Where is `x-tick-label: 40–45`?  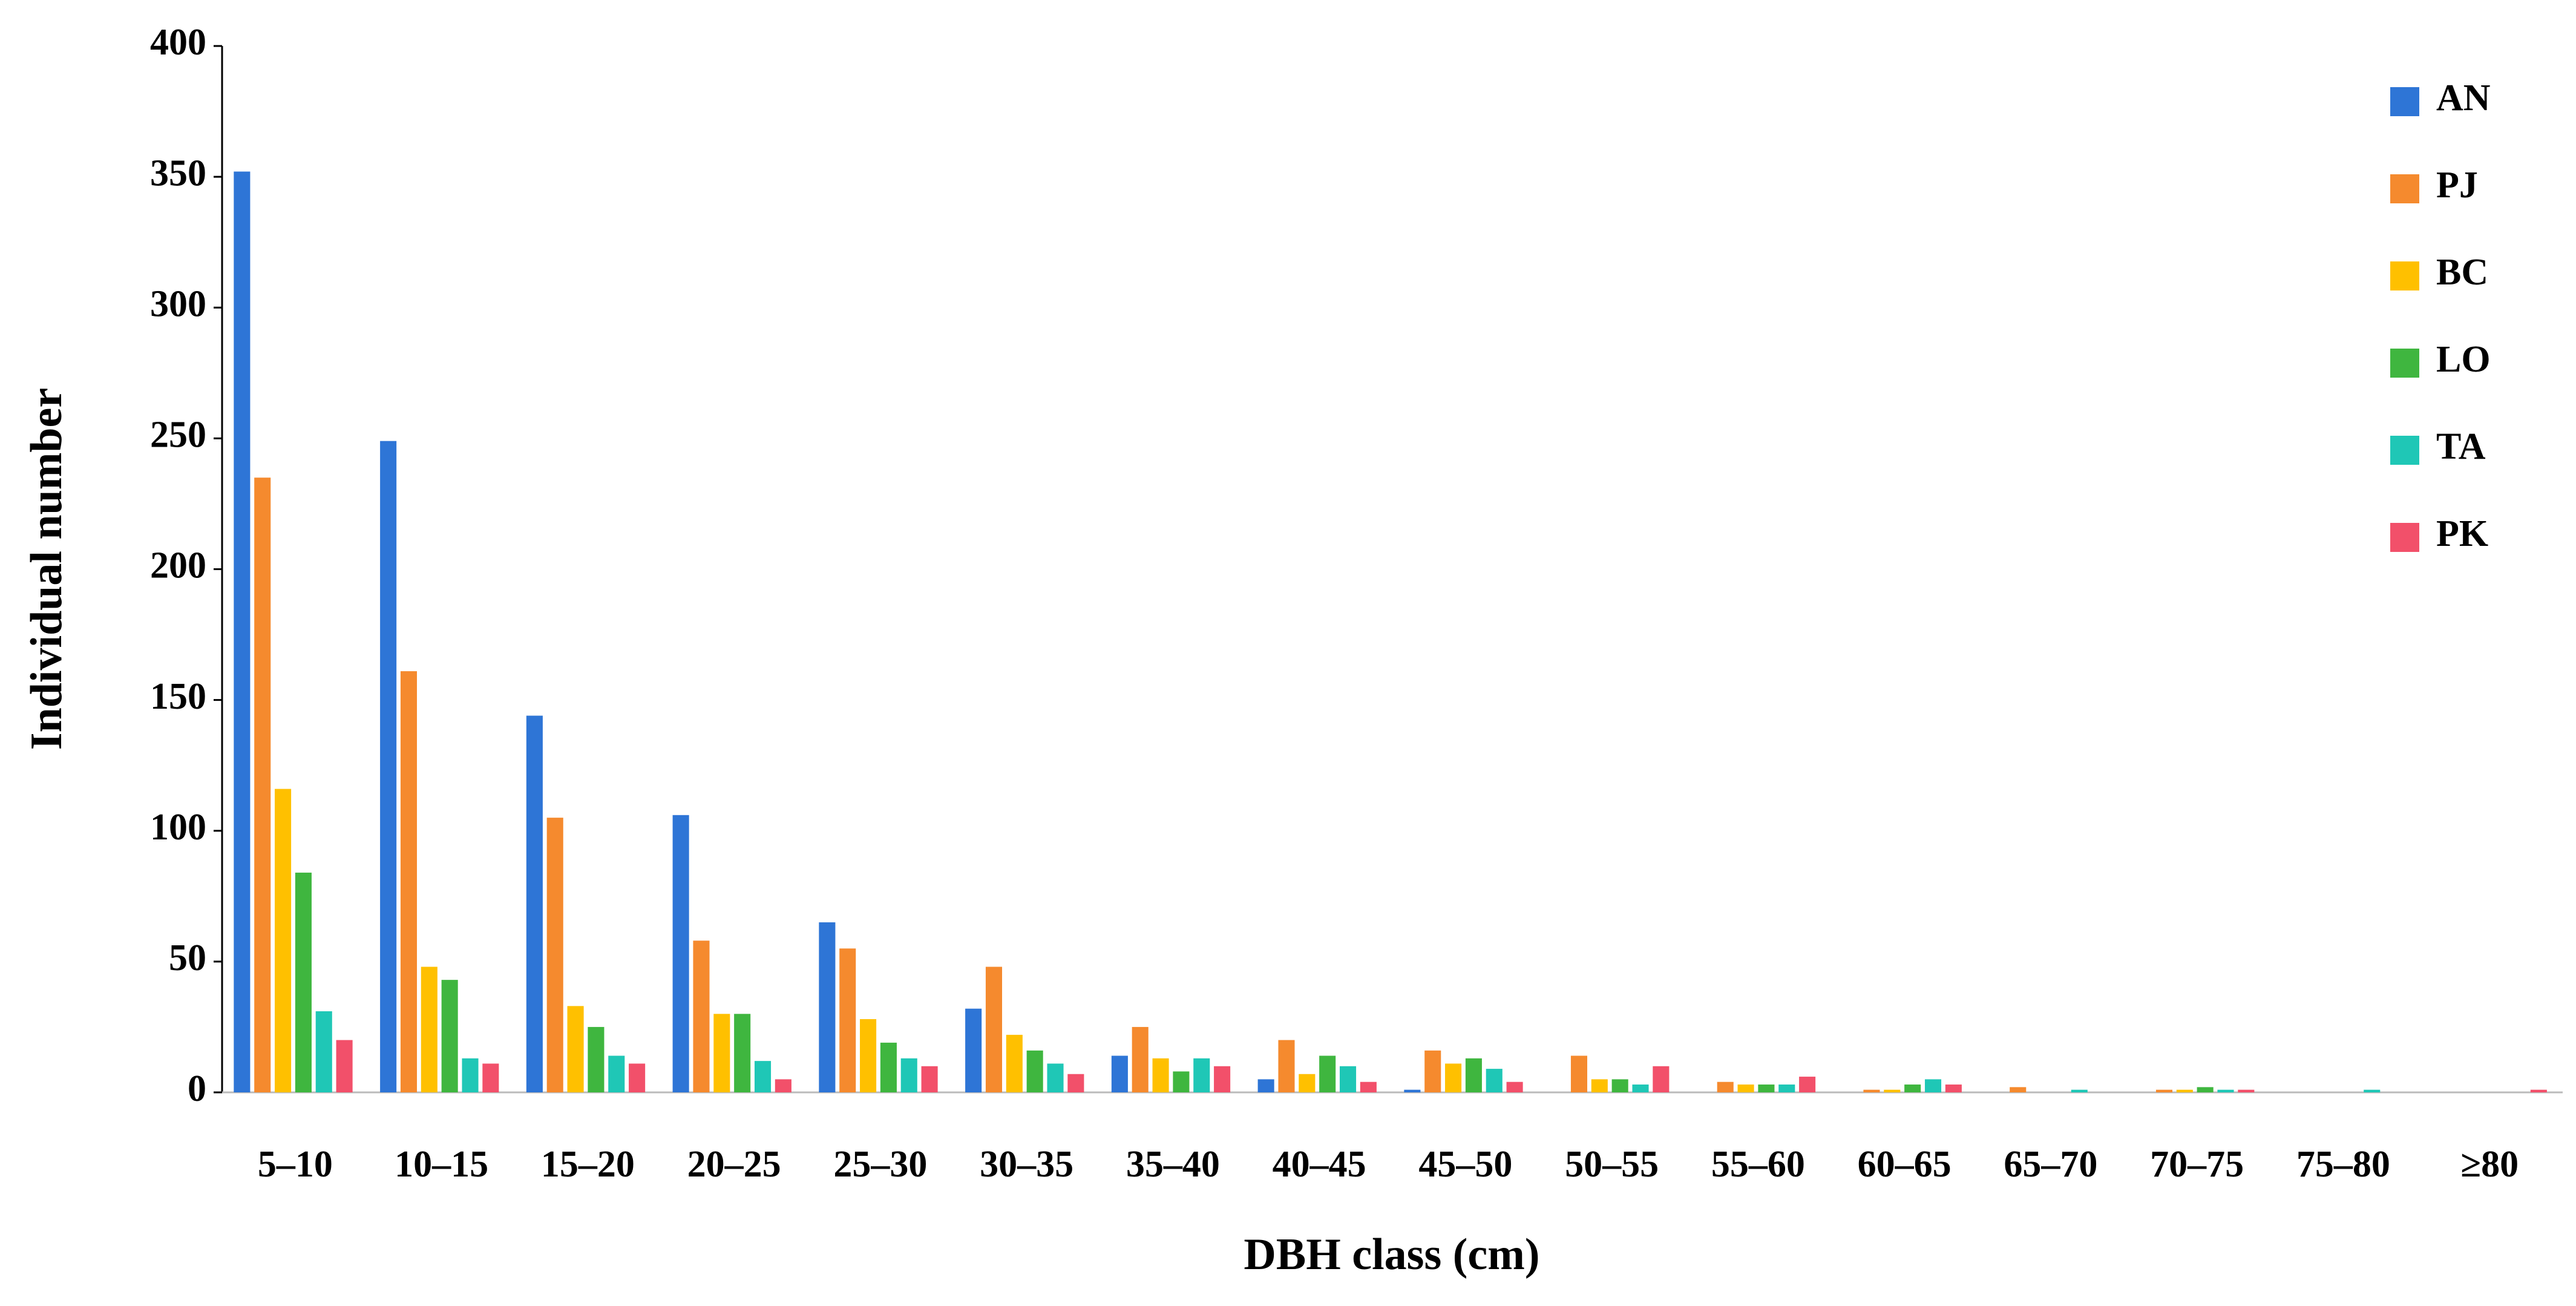
x-tick-label: 40–45 is located at coordinates (1319, 1164).